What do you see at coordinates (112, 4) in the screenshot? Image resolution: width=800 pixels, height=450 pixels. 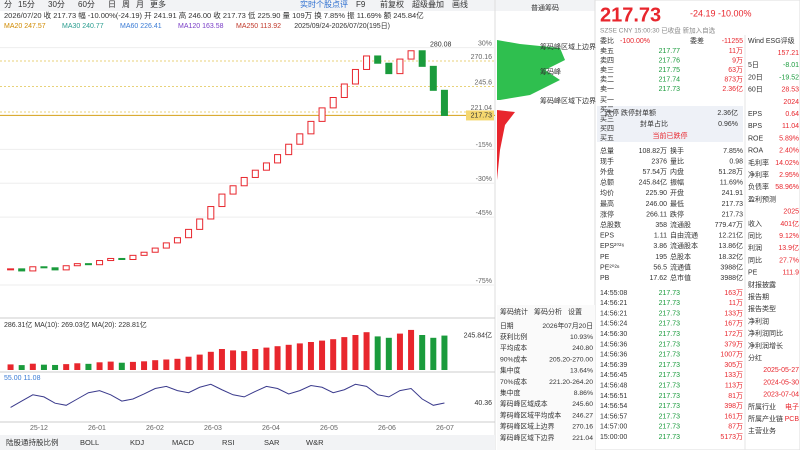 I see `period-tab: 日` at bounding box center [112, 4].